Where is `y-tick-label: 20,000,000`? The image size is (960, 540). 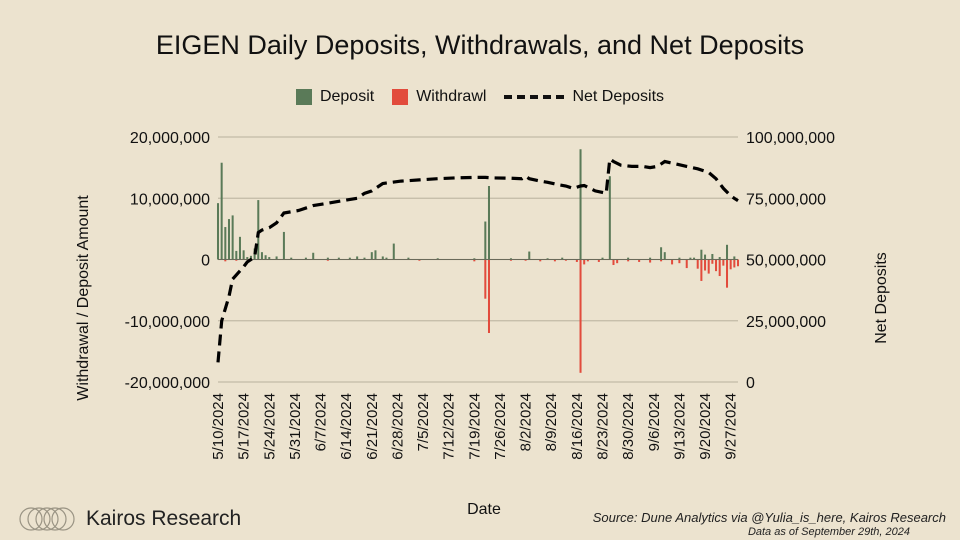 y-tick-label: 20,000,000 is located at coordinates (170, 138).